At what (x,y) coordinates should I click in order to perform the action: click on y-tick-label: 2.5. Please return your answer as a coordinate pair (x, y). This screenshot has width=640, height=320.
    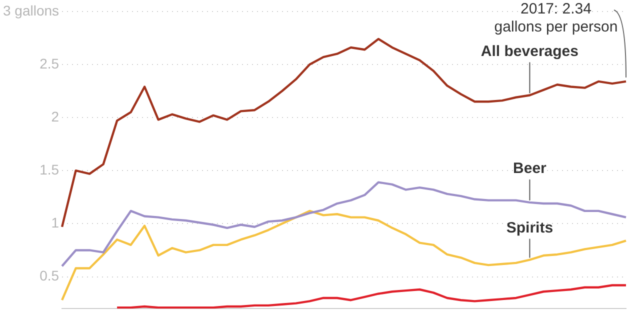
    Looking at the image, I should click on (50, 63).